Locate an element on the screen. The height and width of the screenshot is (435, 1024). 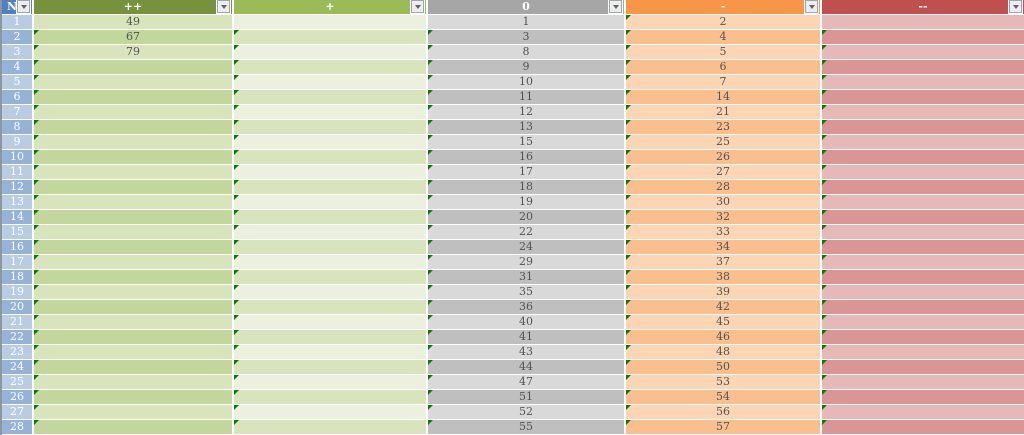
cell-plus1-row27 is located at coordinates (331, 412).